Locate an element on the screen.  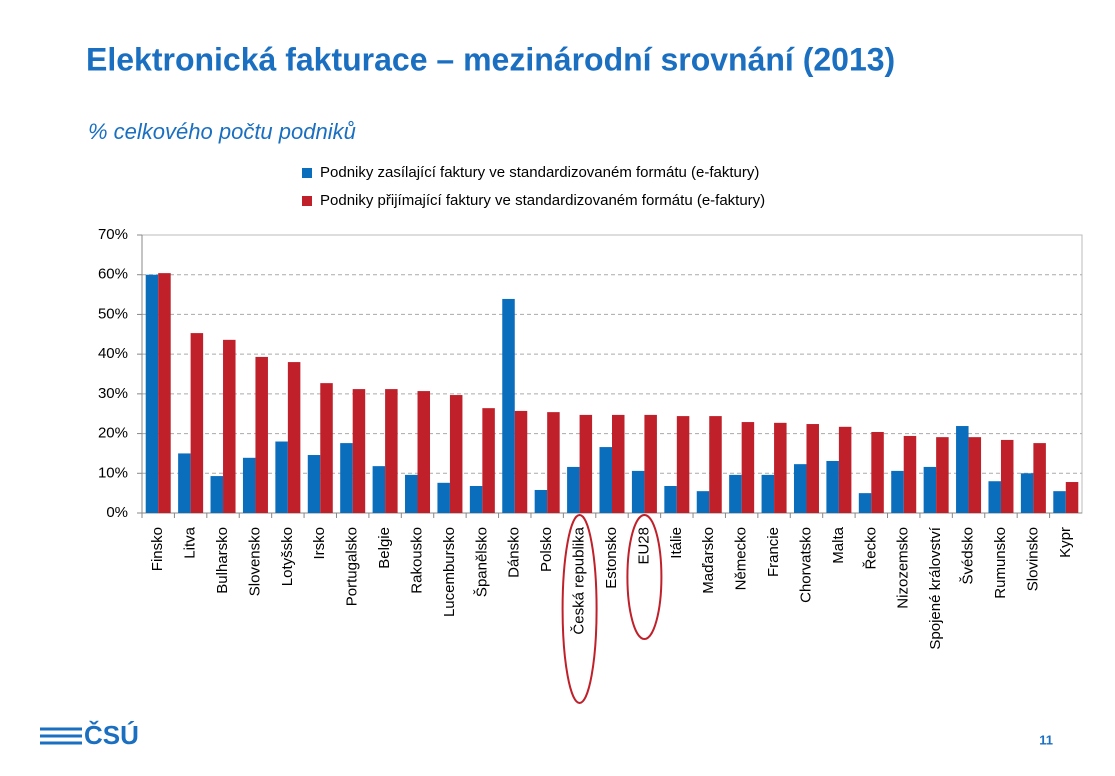
x-tick-label: Irsko is located at coordinates (319, 543).